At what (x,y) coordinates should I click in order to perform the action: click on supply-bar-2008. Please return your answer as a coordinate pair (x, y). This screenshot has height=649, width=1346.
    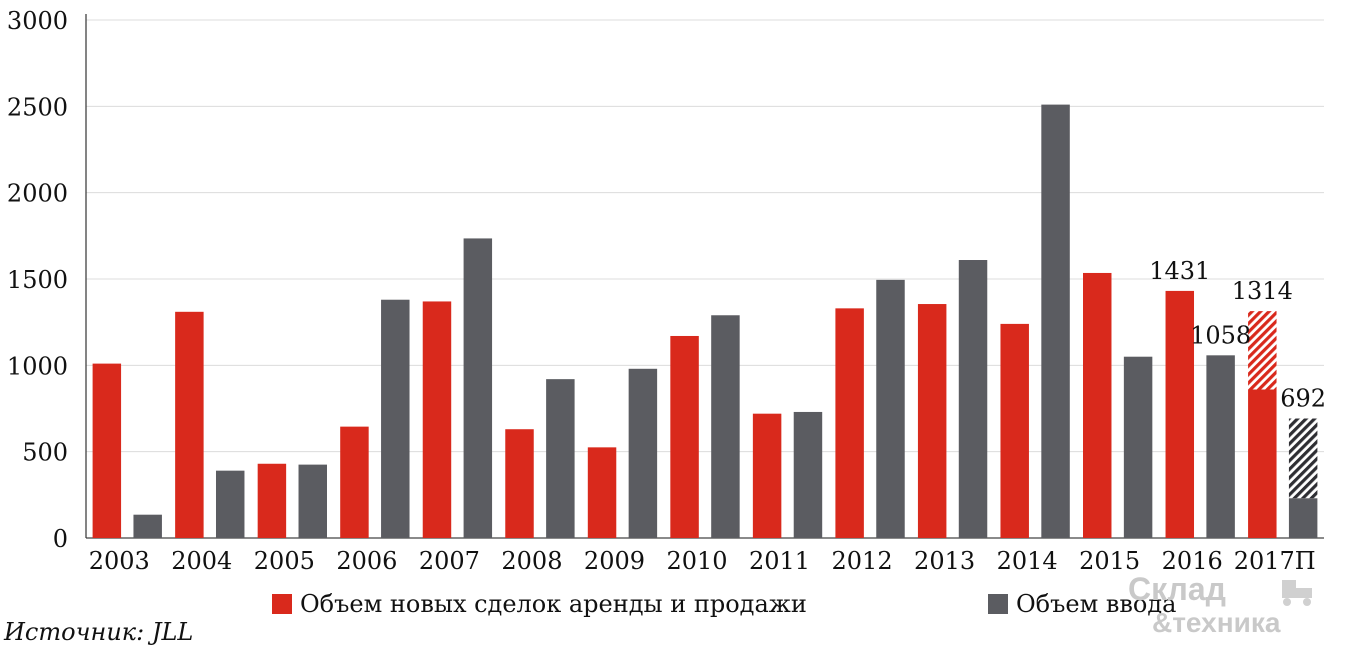
    Looking at the image, I should click on (560, 458).